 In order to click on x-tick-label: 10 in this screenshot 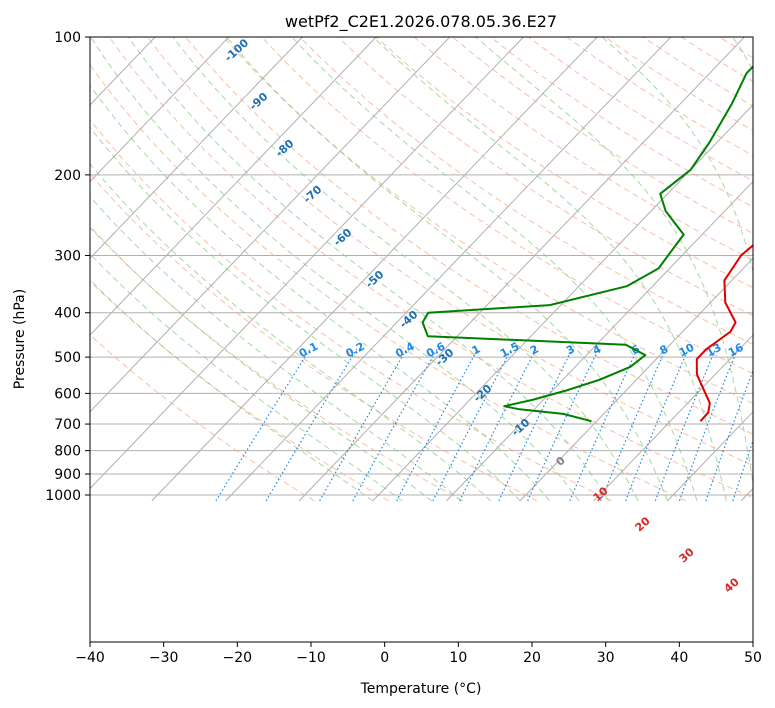, I will do `click(458, 658)`.